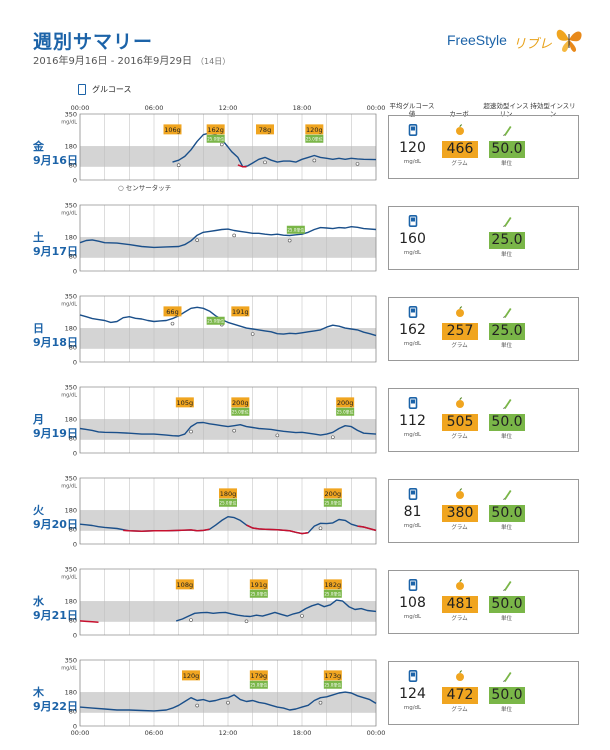 Image resolution: width=610 pixels, height=750 pixels. I want to click on y-tick-label: 0, so click(75, 727).